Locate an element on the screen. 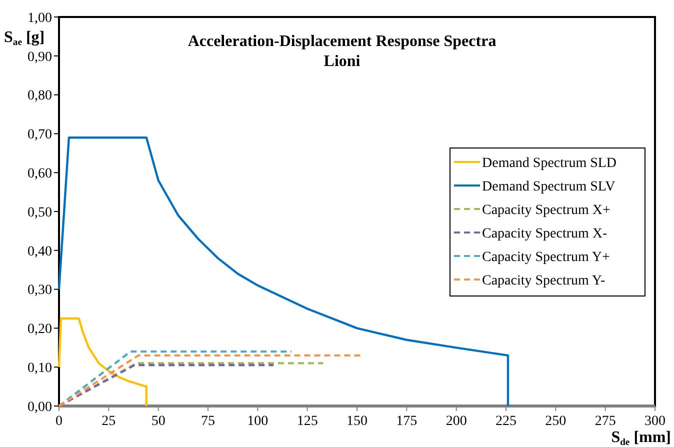 Image resolution: width=674 pixels, height=447 pixels. y-tick-label: 0,40 is located at coordinates (40, 252).